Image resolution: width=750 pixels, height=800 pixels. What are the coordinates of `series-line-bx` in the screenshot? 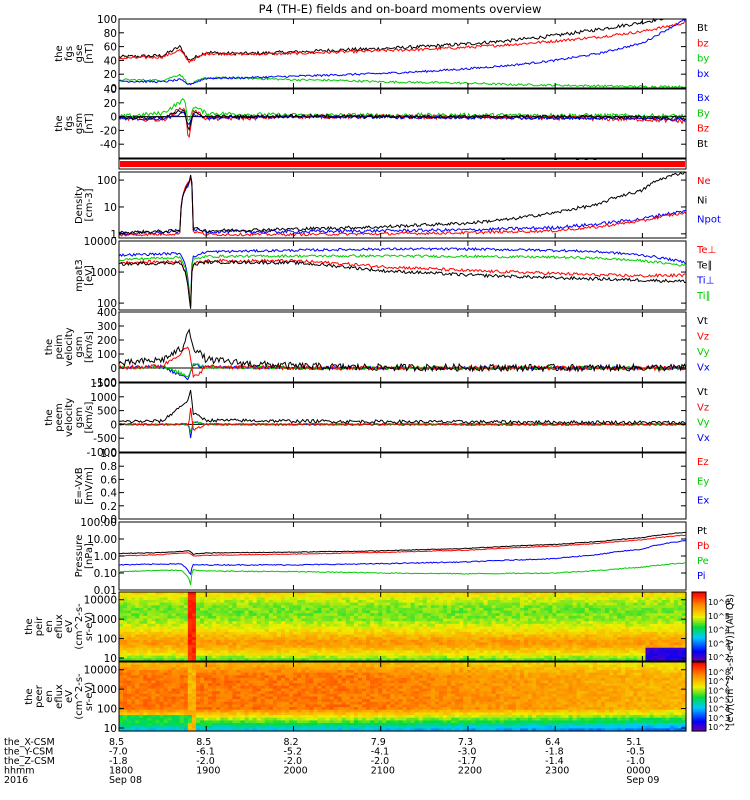 It's located at (402, 52).